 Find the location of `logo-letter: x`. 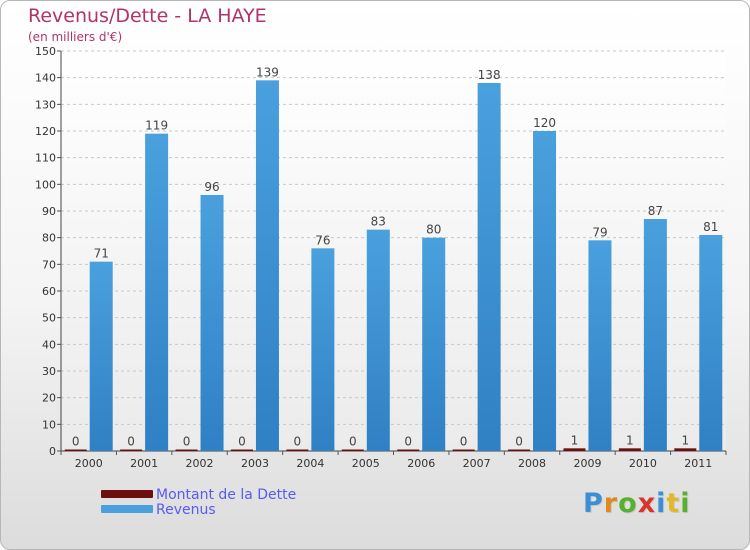

logo-letter: x is located at coordinates (647, 503).